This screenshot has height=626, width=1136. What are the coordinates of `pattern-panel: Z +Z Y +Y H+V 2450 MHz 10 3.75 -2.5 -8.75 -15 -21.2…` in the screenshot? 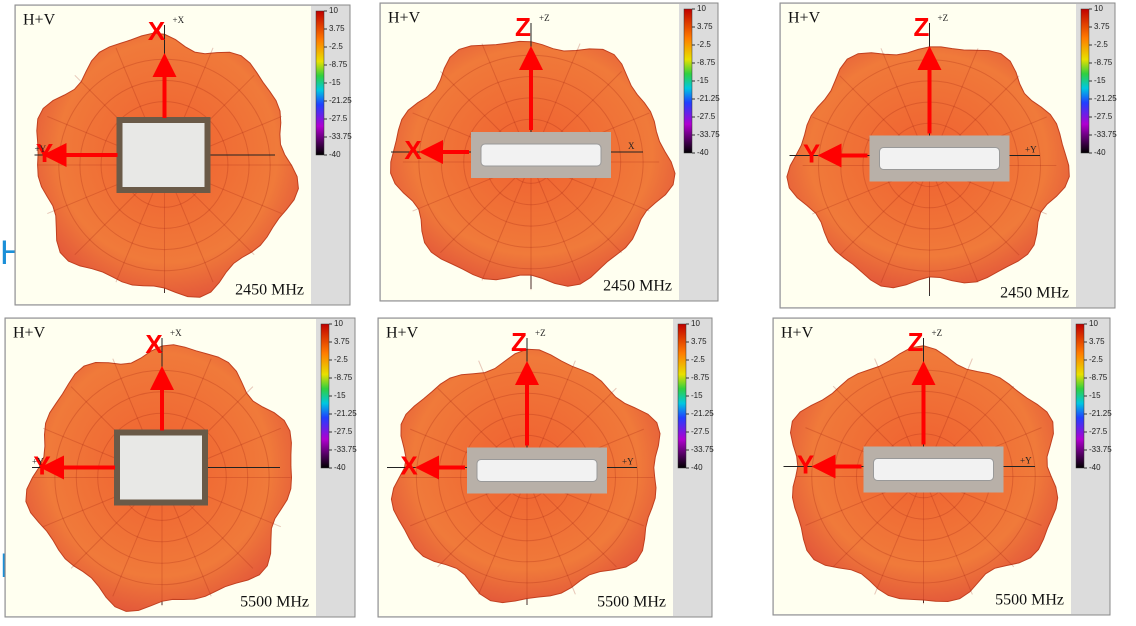 It's located at (948, 155).